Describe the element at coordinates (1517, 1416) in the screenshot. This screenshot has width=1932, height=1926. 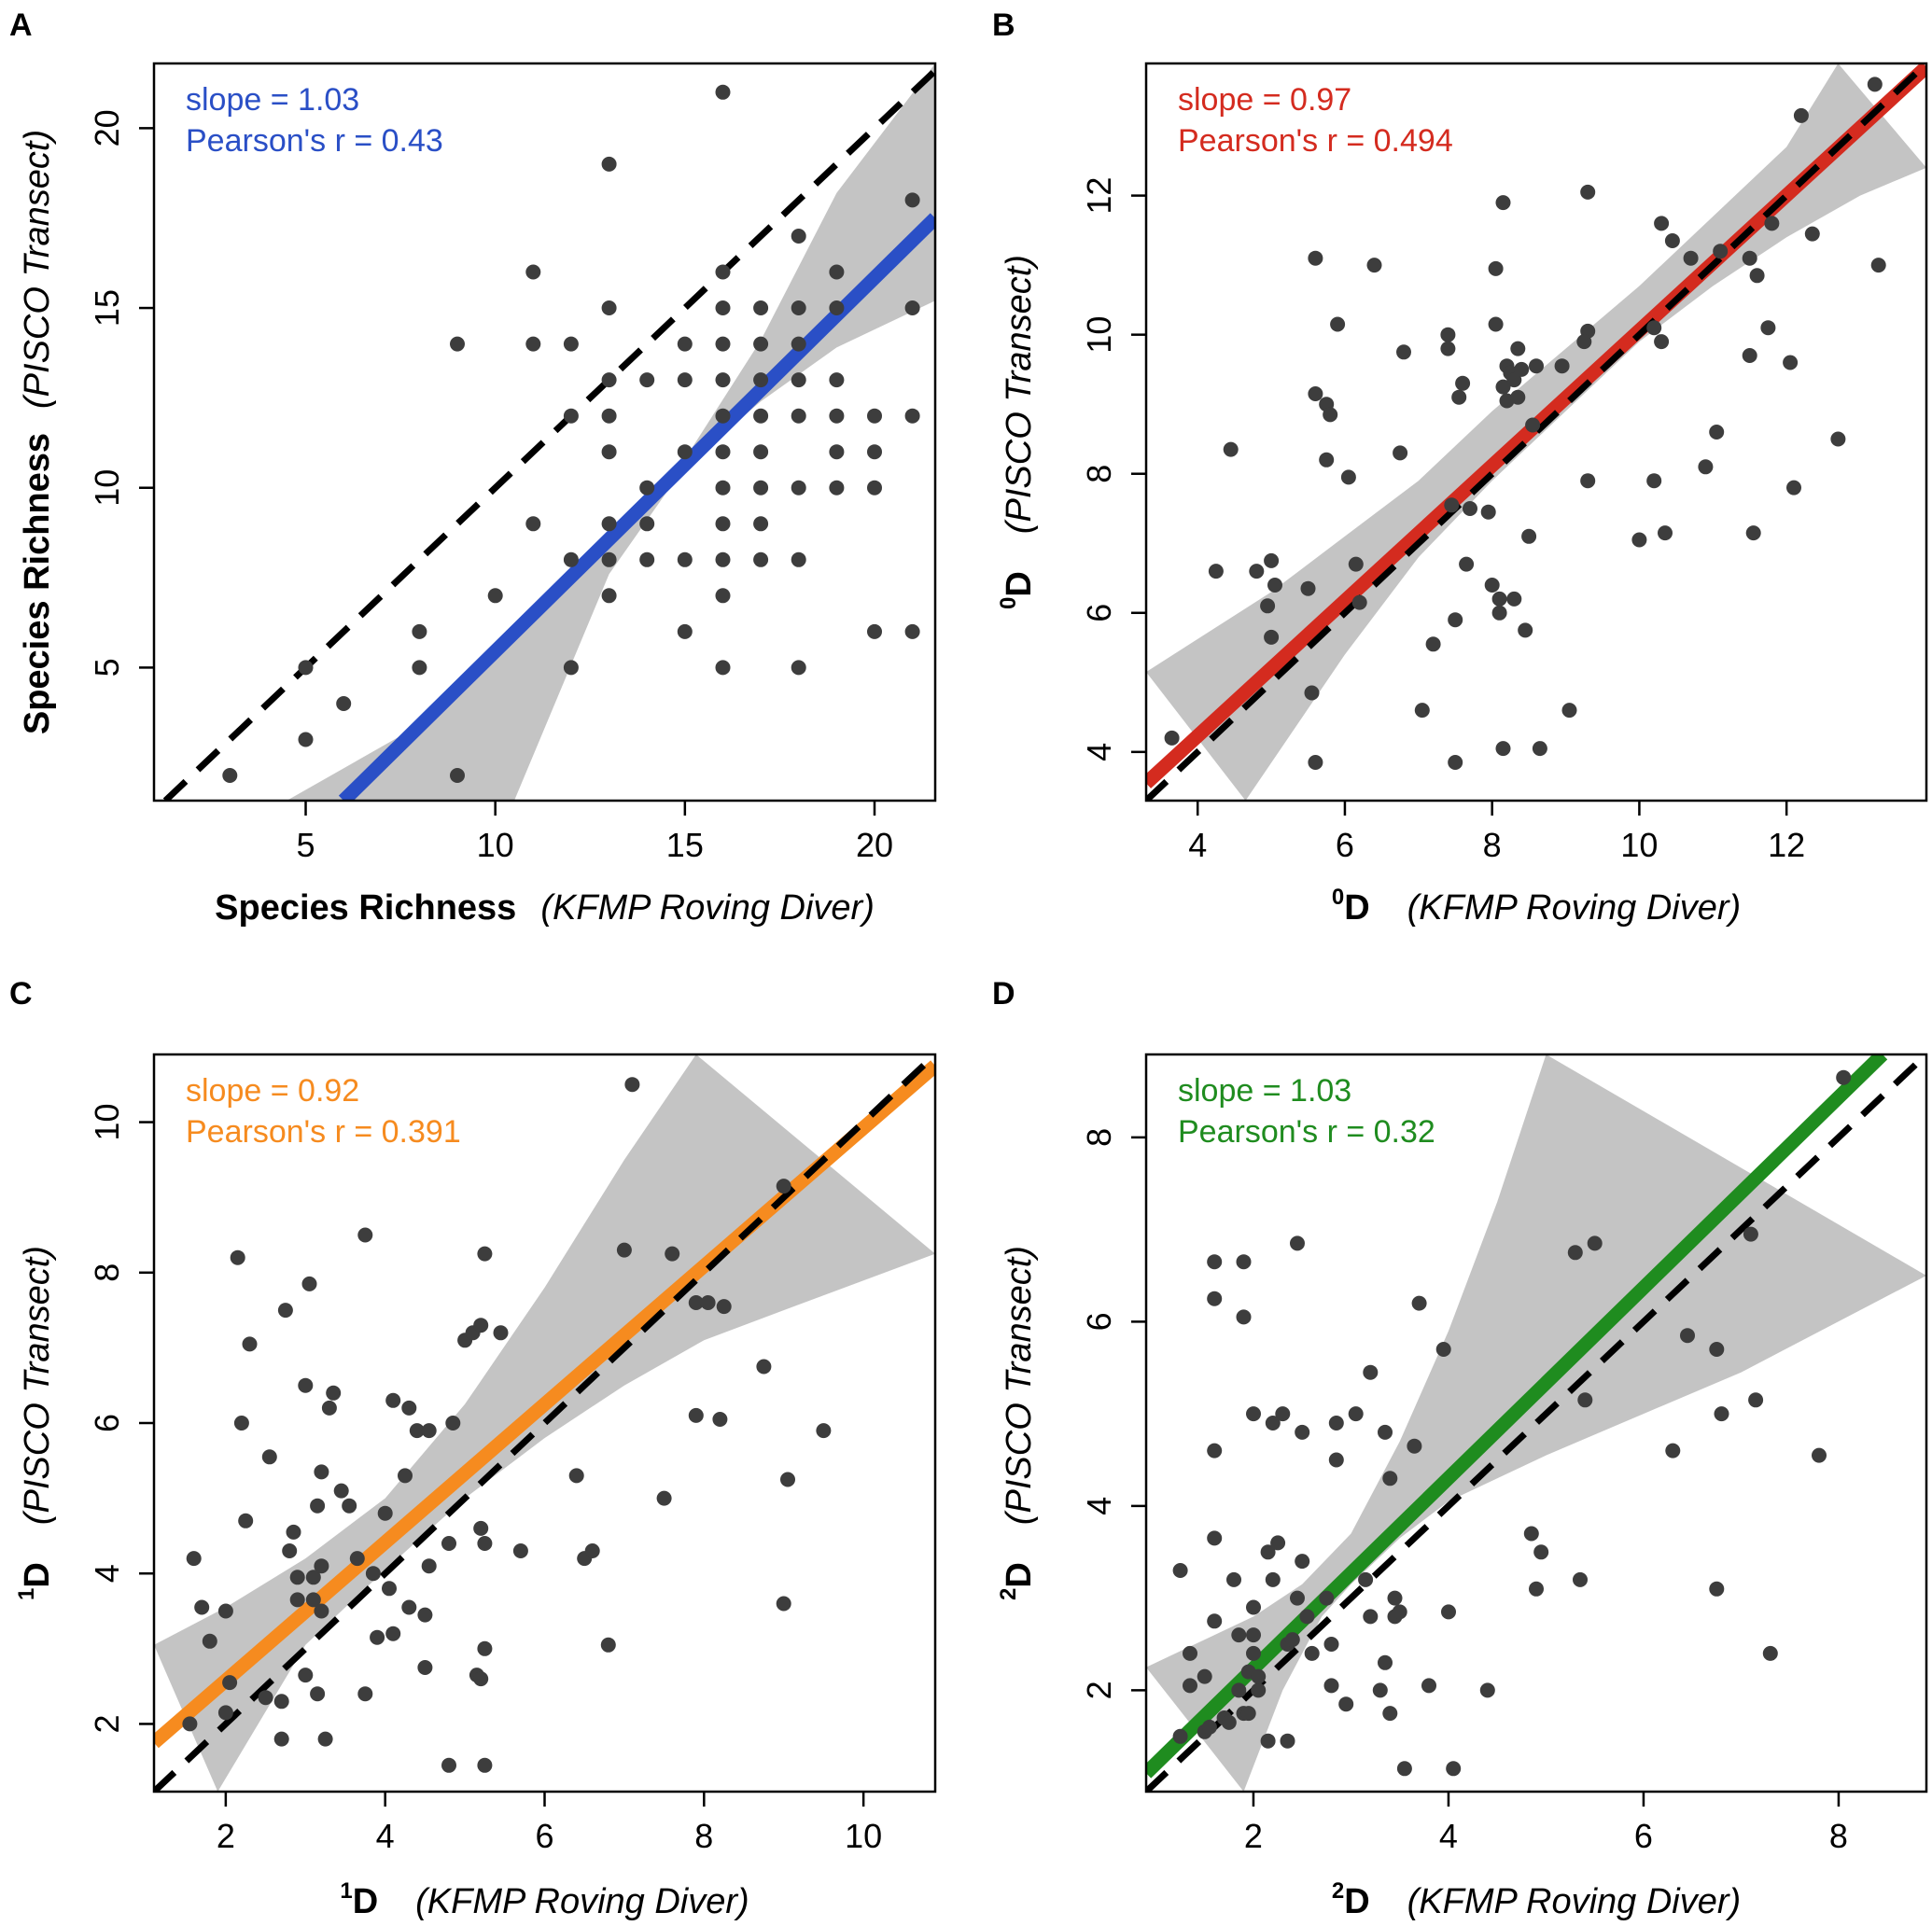
I see `panel-d-regression-line` at that location.